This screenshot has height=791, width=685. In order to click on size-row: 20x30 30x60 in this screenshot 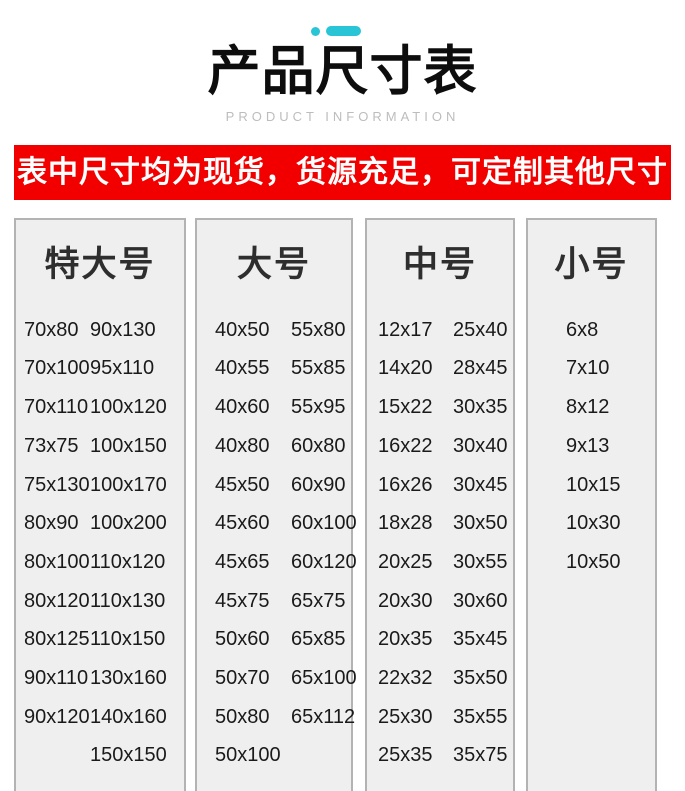, I will do `click(440, 601)`.